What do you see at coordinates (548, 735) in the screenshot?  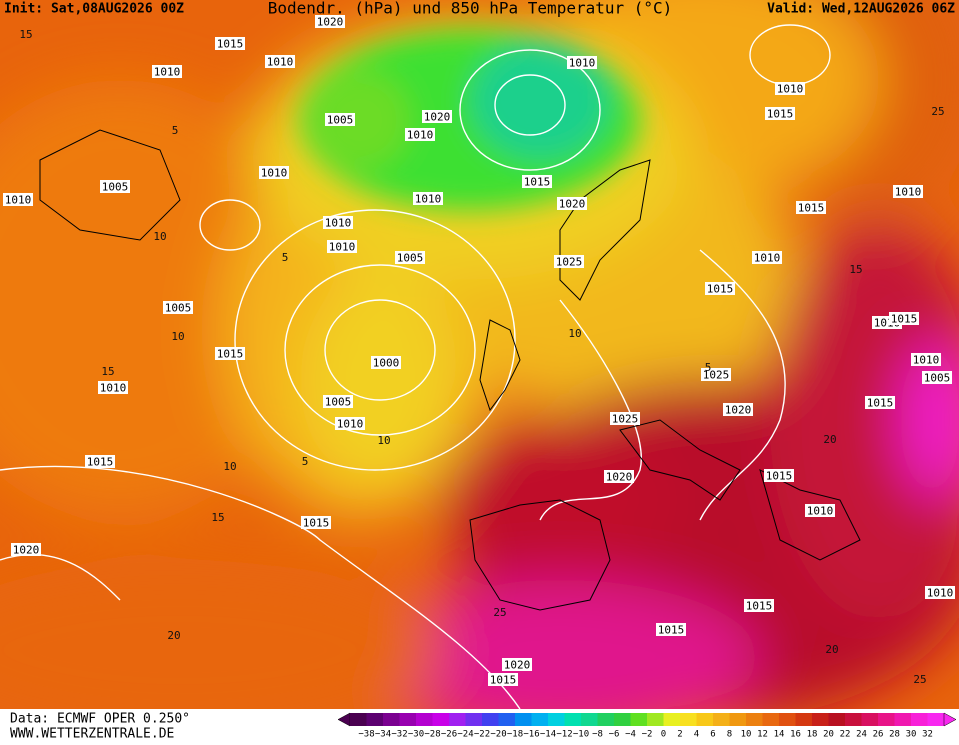 I see `colorbar-tick-label: −14` at bounding box center [548, 735].